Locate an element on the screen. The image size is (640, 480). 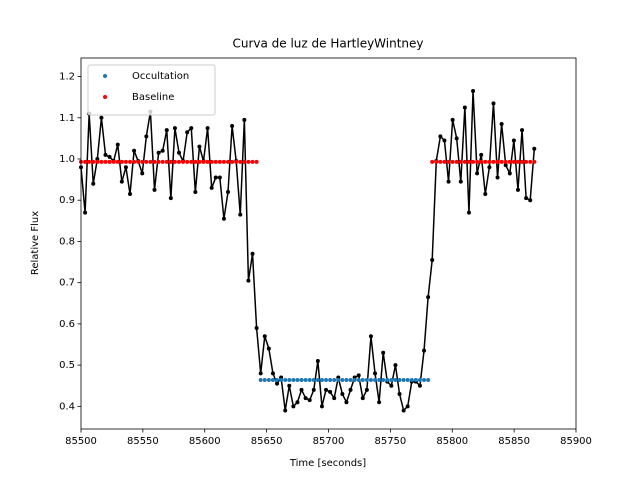
y-tick-label: 1.2 is located at coordinates (67, 77).